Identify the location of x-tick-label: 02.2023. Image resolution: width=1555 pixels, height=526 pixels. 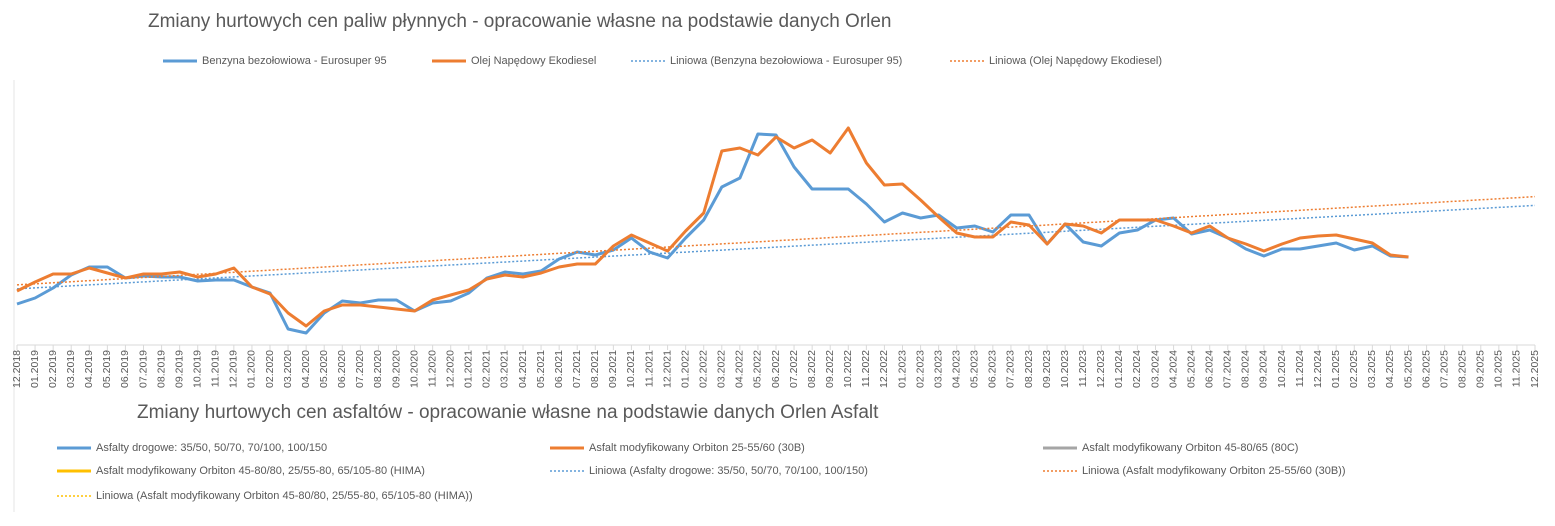
(920, 369).